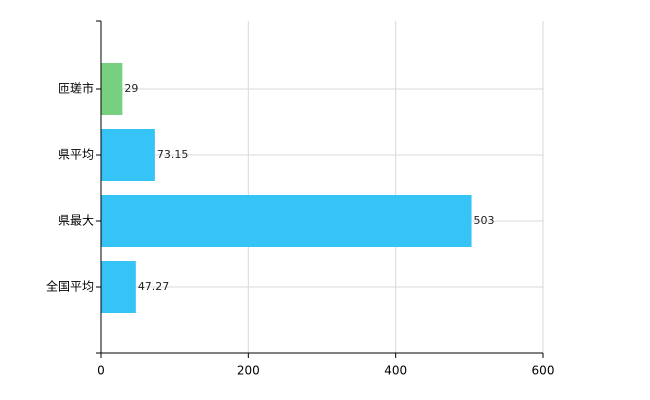 This screenshot has width=650, height=400. Describe the element at coordinates (70, 286) in the screenshot. I see `y-tick-label: 全国平均` at that location.